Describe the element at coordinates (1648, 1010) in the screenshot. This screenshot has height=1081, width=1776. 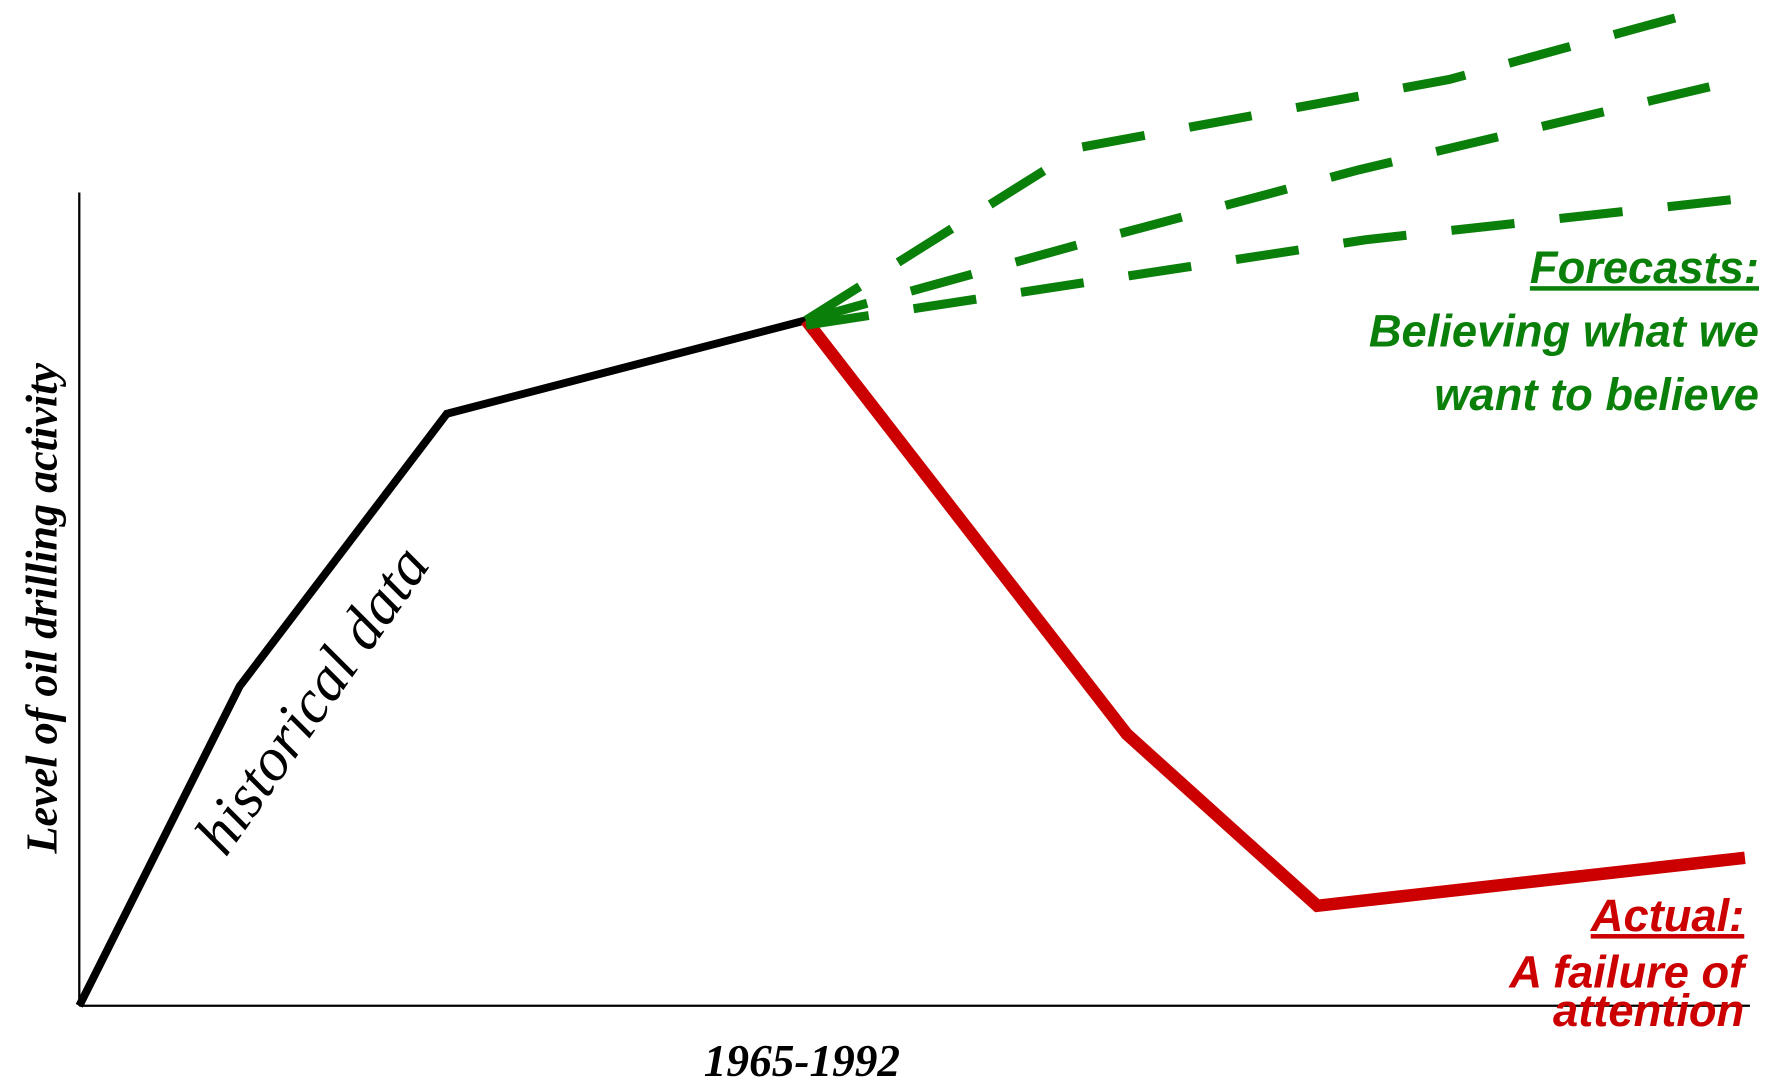
I see `actual-text: attention` at that location.